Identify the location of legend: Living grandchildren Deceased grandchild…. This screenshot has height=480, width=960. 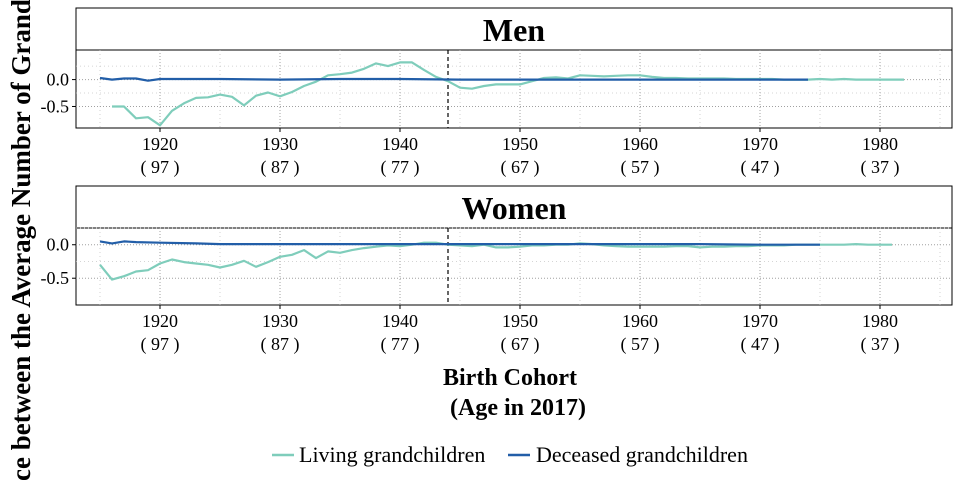
(510, 454).